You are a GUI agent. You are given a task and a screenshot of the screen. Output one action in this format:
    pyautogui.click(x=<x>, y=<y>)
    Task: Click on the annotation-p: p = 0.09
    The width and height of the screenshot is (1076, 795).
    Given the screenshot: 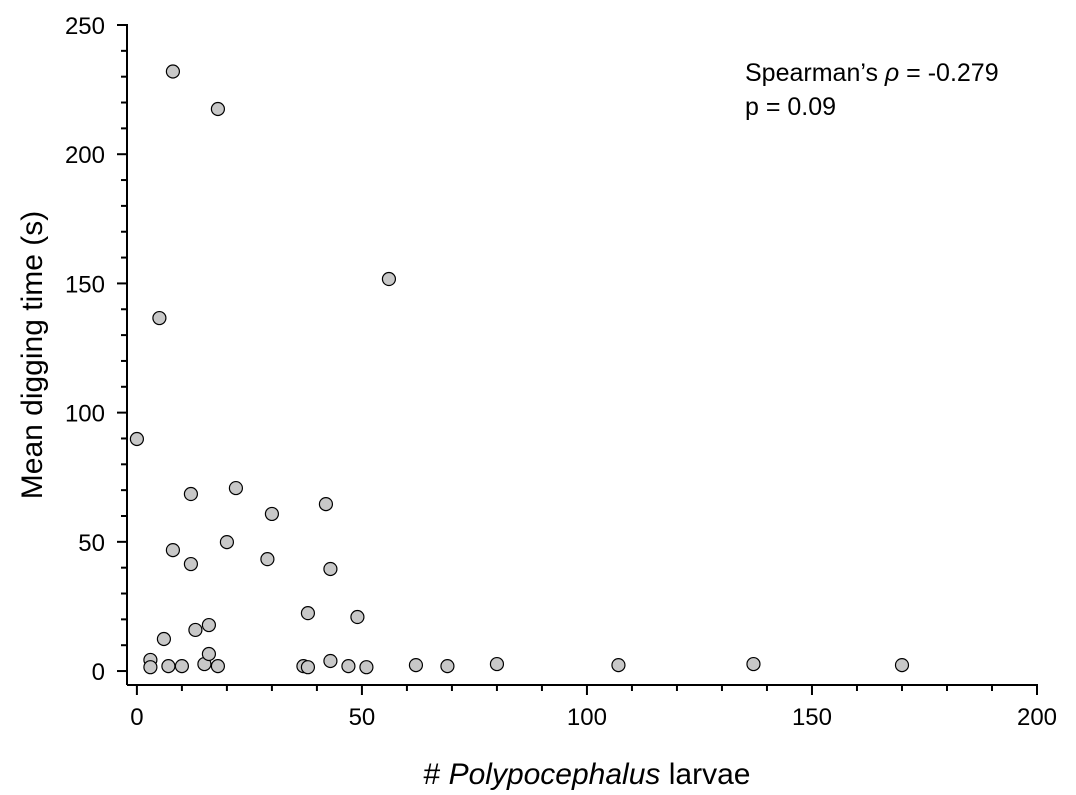 What is the action you would take?
    pyautogui.click(x=790, y=107)
    